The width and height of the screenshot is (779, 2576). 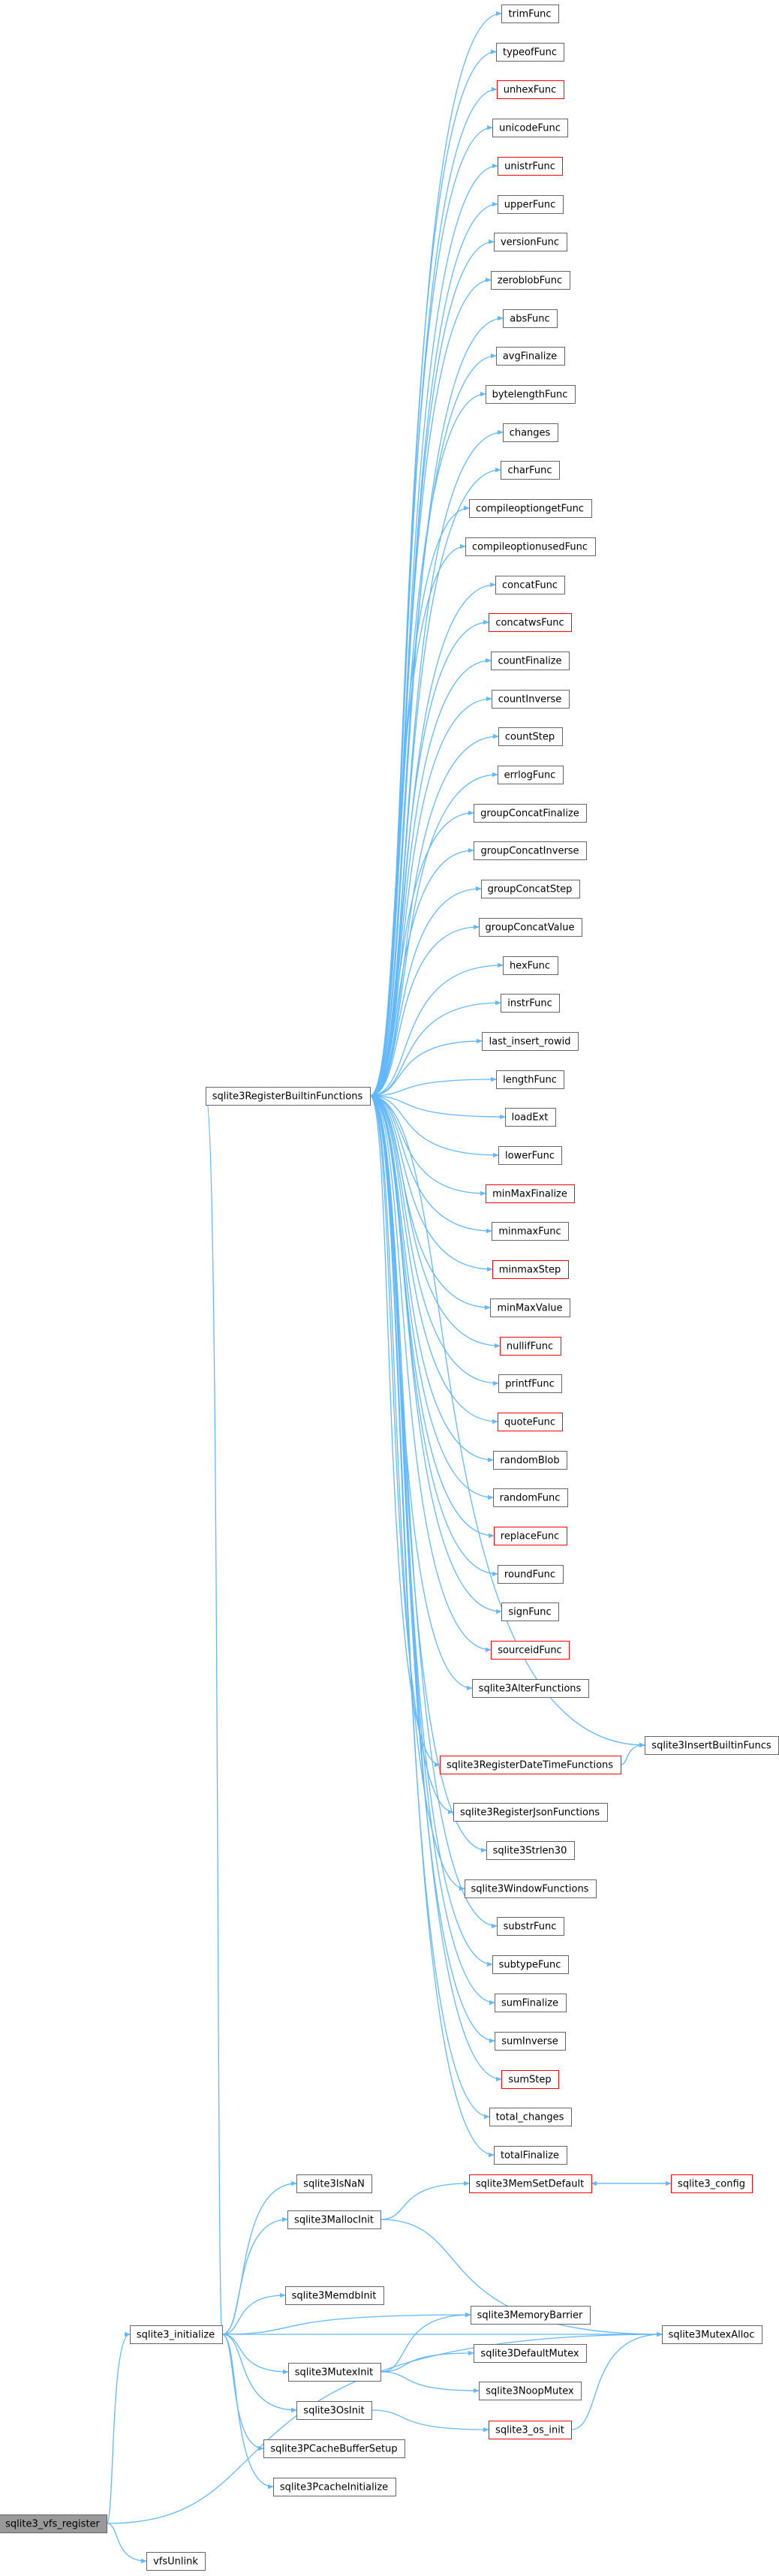 I want to click on node-last_insert_rowid: last_insert_rowid, so click(x=530, y=1041).